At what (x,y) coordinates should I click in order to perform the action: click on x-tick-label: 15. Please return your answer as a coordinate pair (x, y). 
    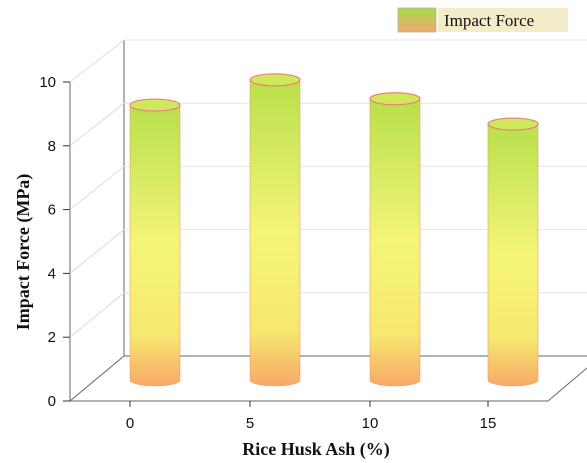
    Looking at the image, I should click on (488, 423).